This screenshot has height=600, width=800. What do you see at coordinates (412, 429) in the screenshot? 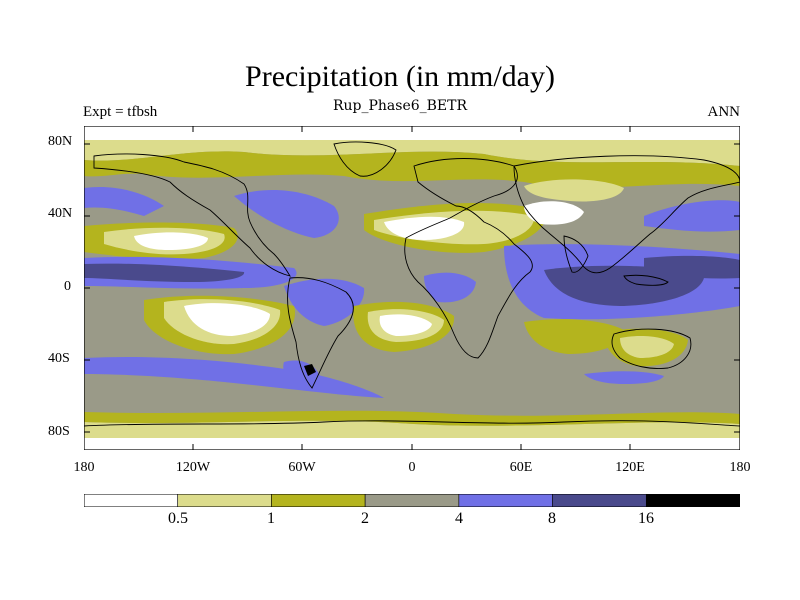
I see `antarctic-light-band` at bounding box center [412, 429].